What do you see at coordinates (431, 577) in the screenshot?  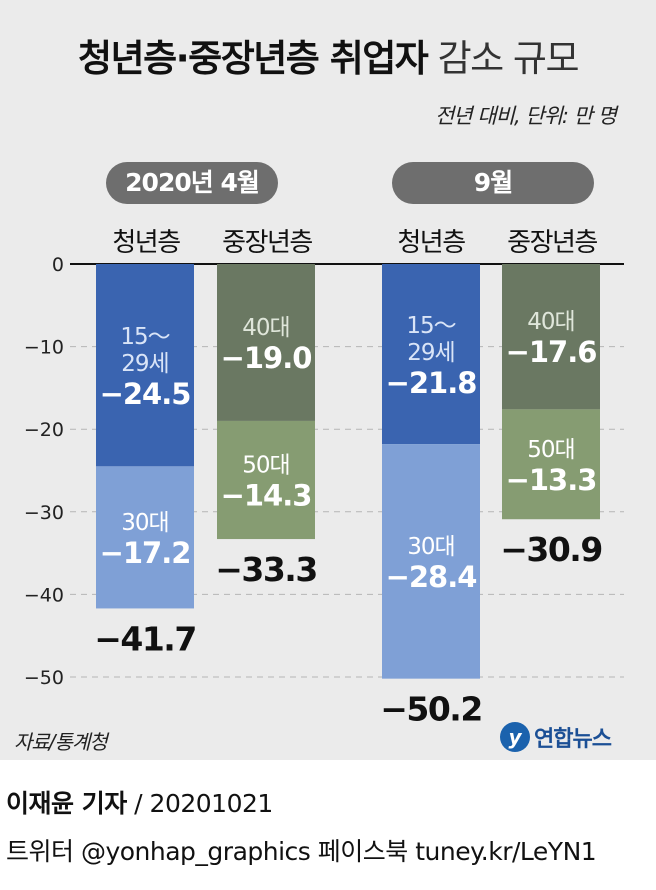 I see `segment-value-label: −28.4` at bounding box center [431, 577].